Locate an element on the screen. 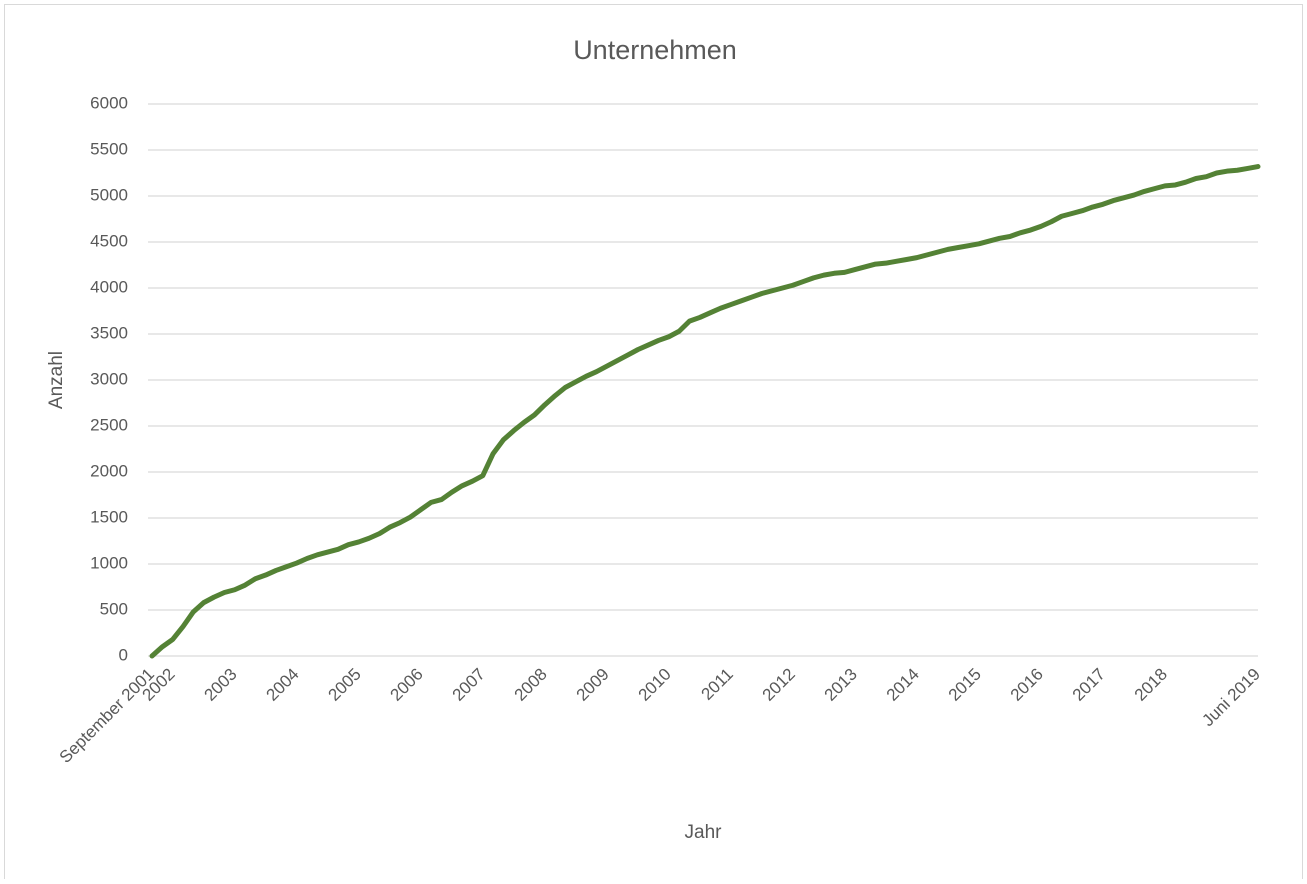 The height and width of the screenshot is (884, 1307). y-tick-label: 5500 is located at coordinates (109, 148).